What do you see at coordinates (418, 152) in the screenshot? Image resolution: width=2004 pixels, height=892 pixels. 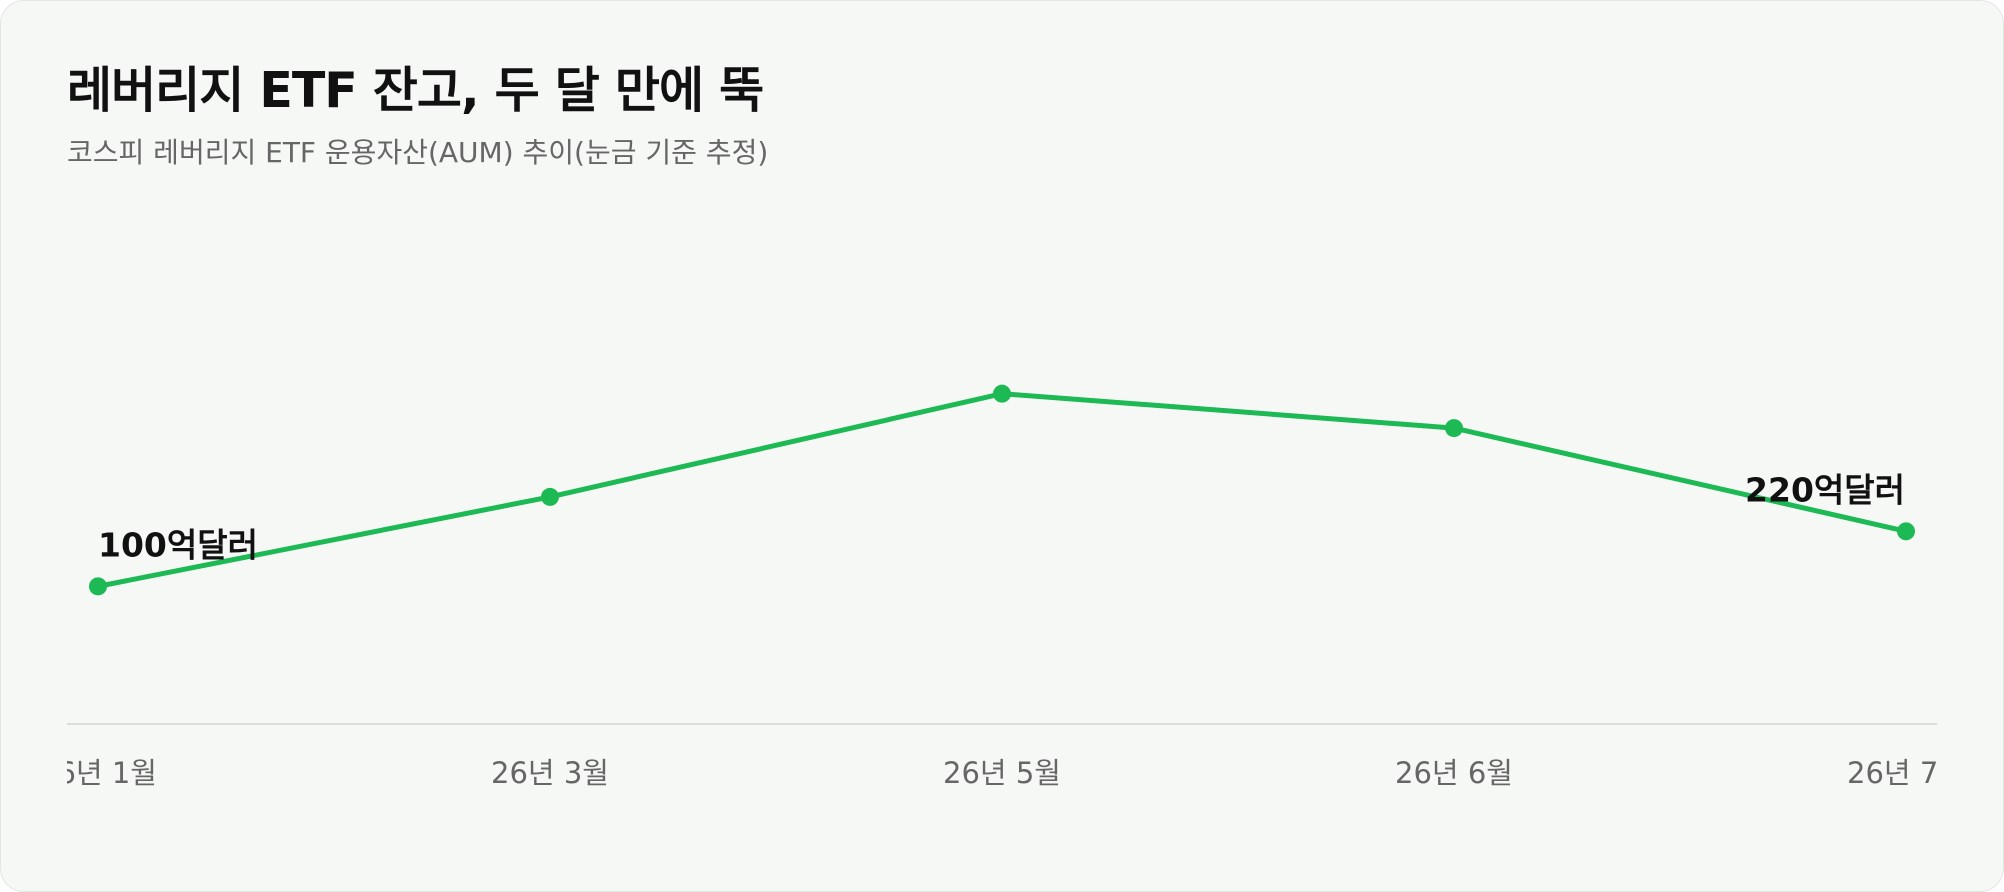 I see `chart-subtitle: 코스피 레버리지 ETF 운용자산(AUM) 추이(눈금 기준 추정)` at bounding box center [418, 152].